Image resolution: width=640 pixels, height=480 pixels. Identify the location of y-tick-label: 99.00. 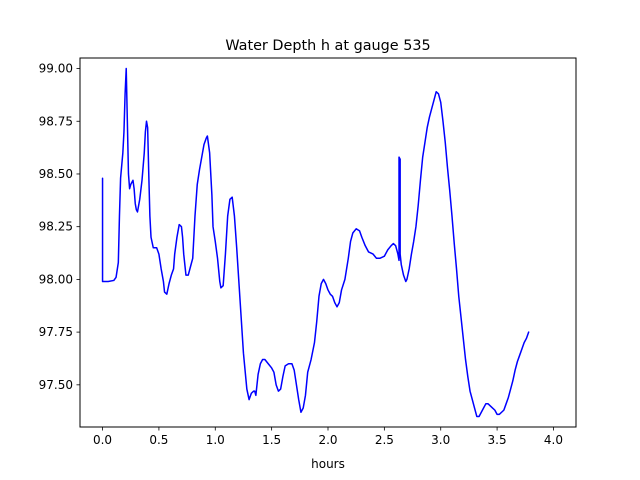
(56, 69).